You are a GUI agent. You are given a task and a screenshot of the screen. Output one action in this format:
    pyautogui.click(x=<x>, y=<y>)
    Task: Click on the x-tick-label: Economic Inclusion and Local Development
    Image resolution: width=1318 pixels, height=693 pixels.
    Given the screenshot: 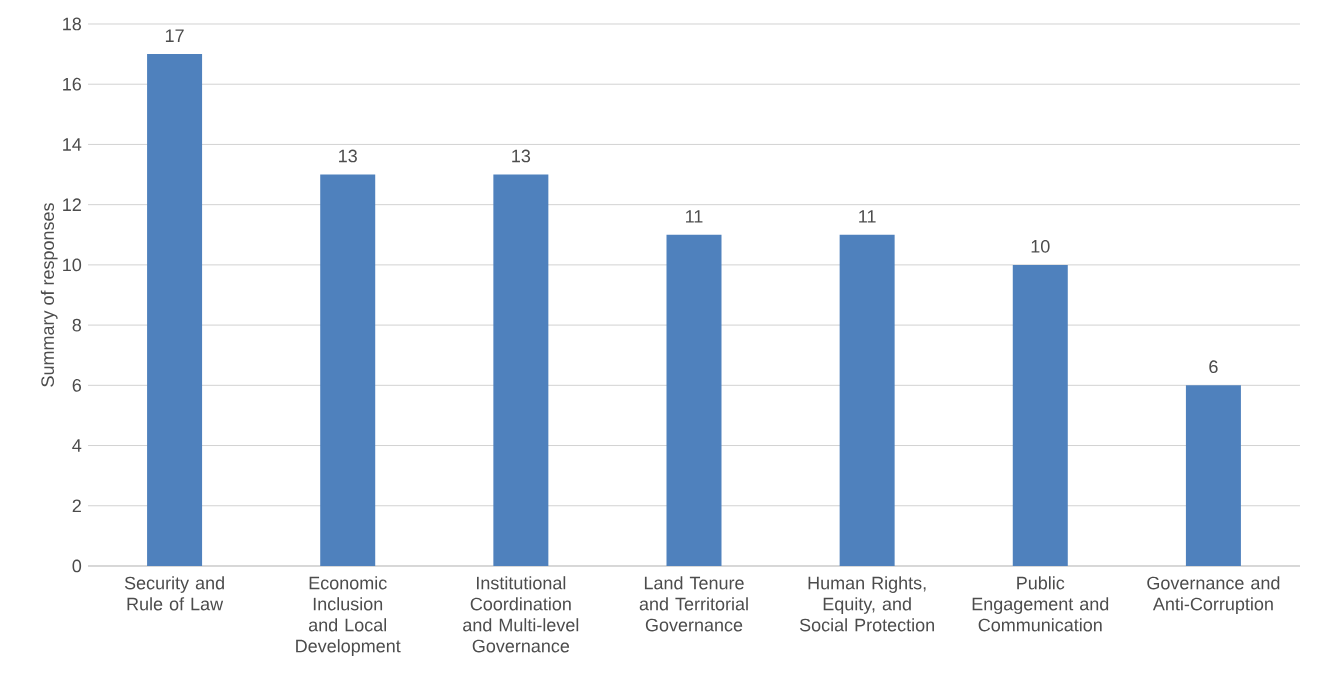 What is the action you would take?
    pyautogui.click(x=348, y=616)
    